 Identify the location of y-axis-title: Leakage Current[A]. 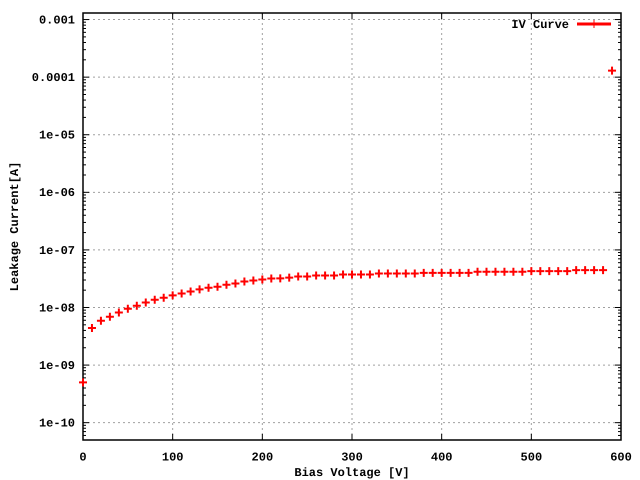
(15, 227).